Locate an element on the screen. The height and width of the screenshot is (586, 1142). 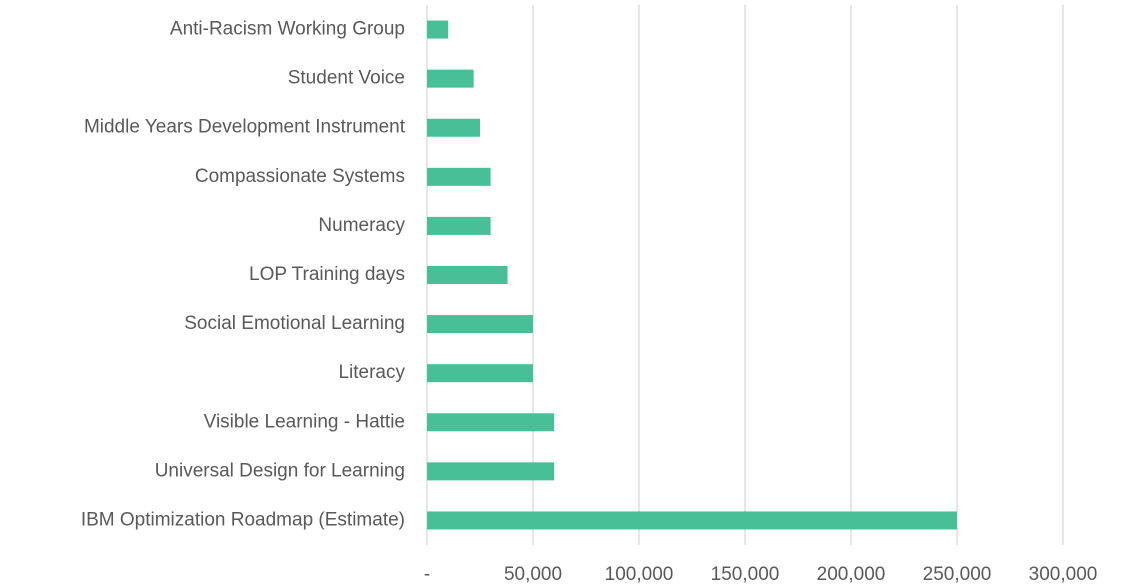
y-tick-label: Visible Learning - Hattie is located at coordinates (304, 421).